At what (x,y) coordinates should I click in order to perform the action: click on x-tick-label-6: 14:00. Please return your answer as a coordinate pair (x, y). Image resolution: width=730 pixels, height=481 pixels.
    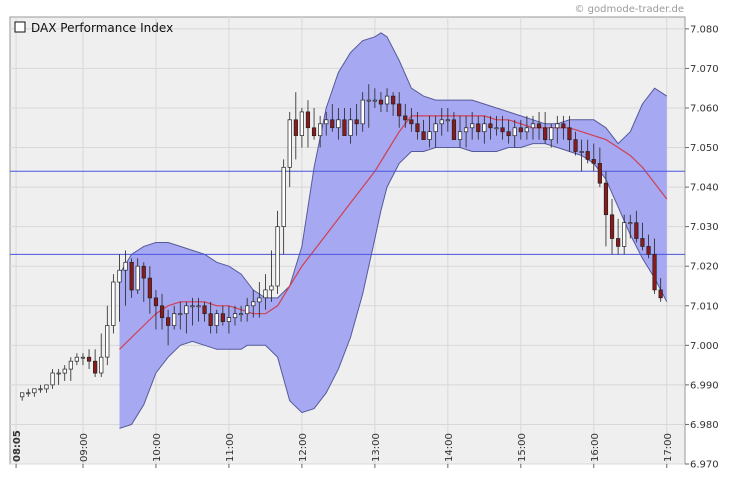
    Looking at the image, I should click on (449, 447).